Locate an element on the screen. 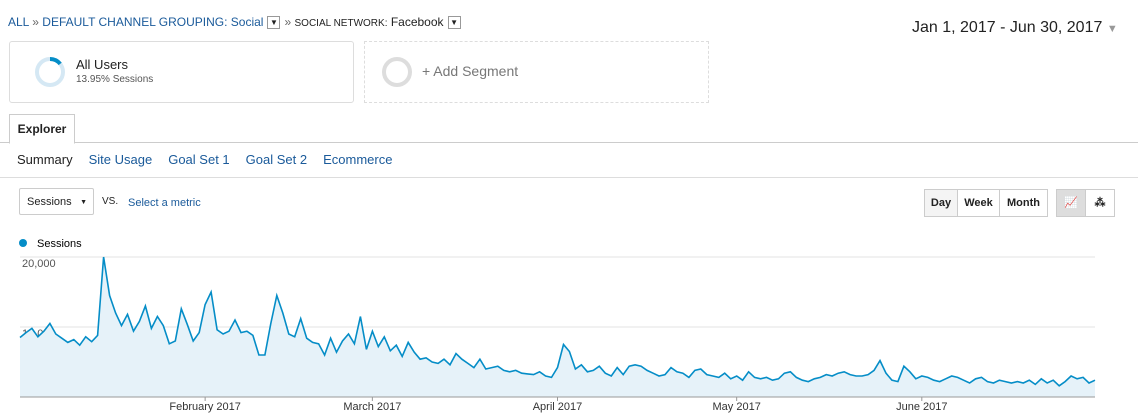  subtab: Summary is located at coordinates (45, 159).